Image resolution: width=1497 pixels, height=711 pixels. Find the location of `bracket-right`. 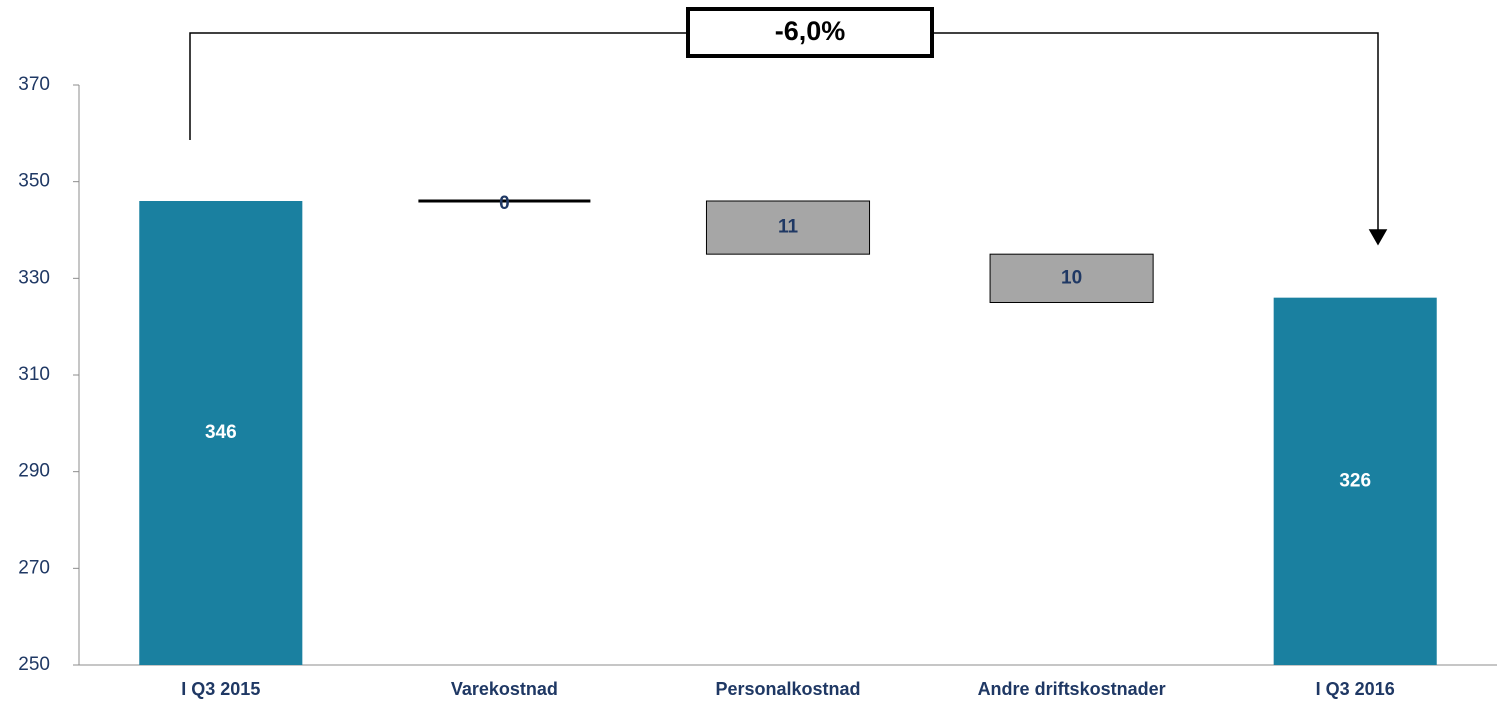

bracket-right is located at coordinates (1155, 132).